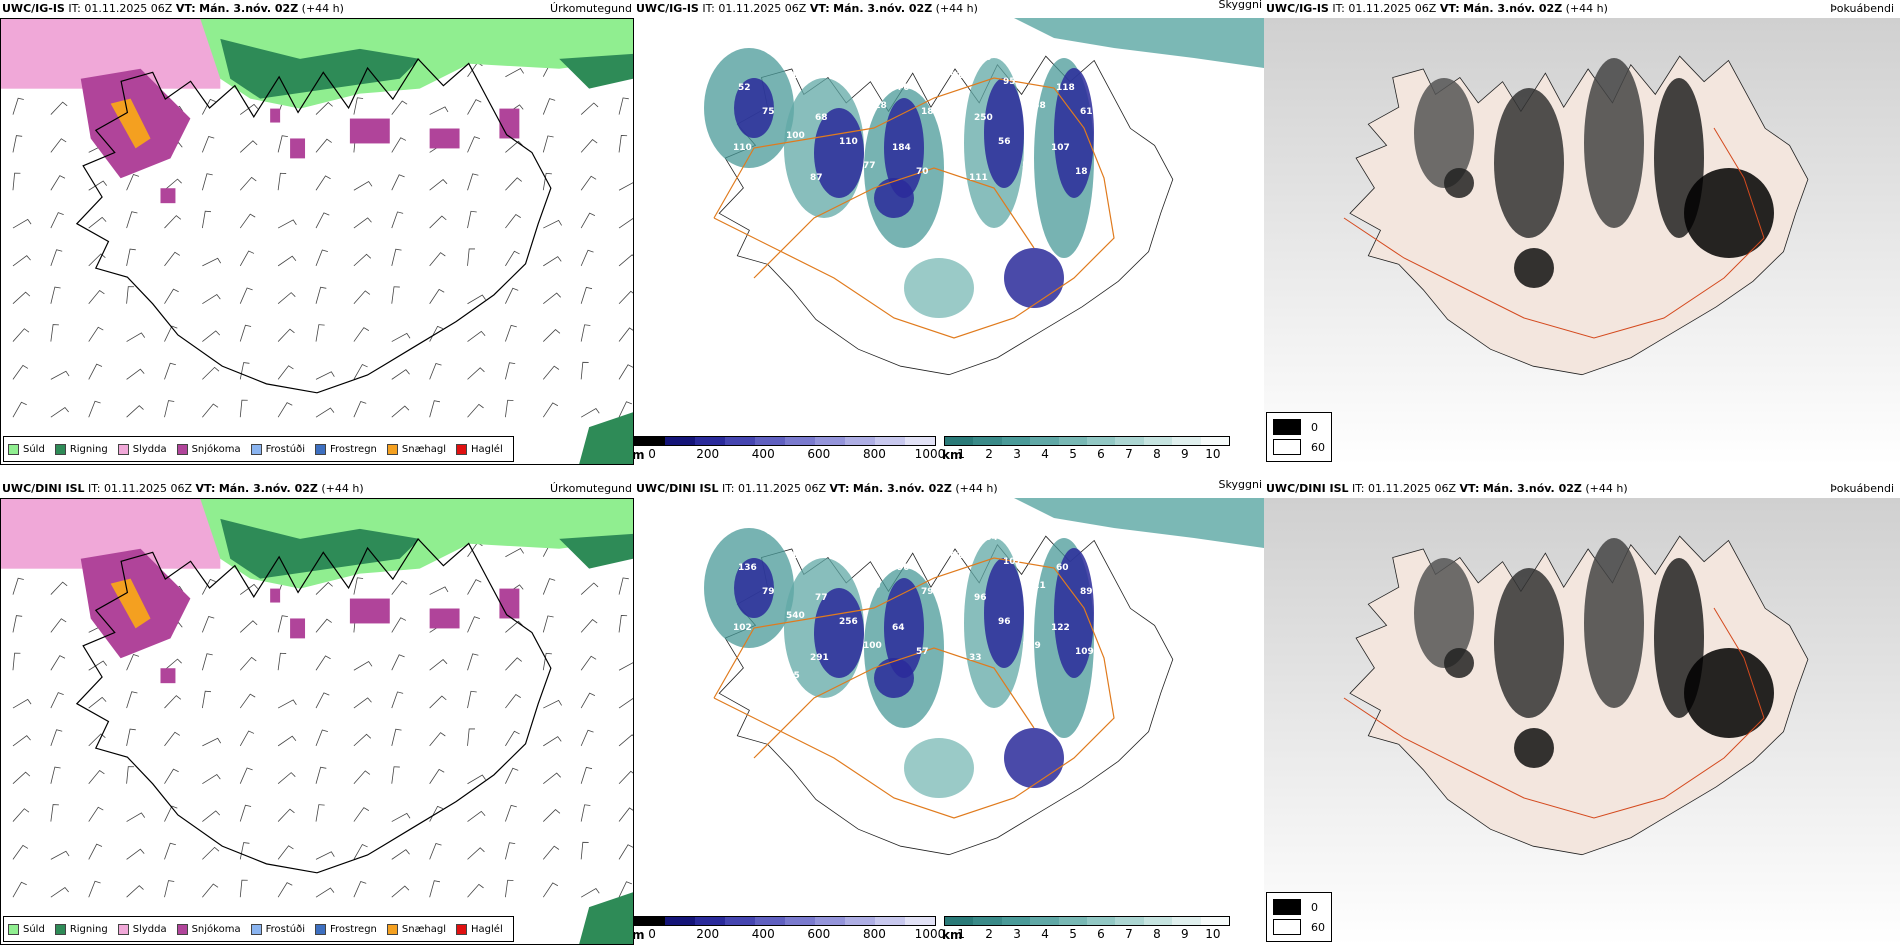 This screenshot has height=950, width=1900. Describe the element at coordinates (800, 76) in the screenshot. I see `cloud-base-value: 102` at that location.